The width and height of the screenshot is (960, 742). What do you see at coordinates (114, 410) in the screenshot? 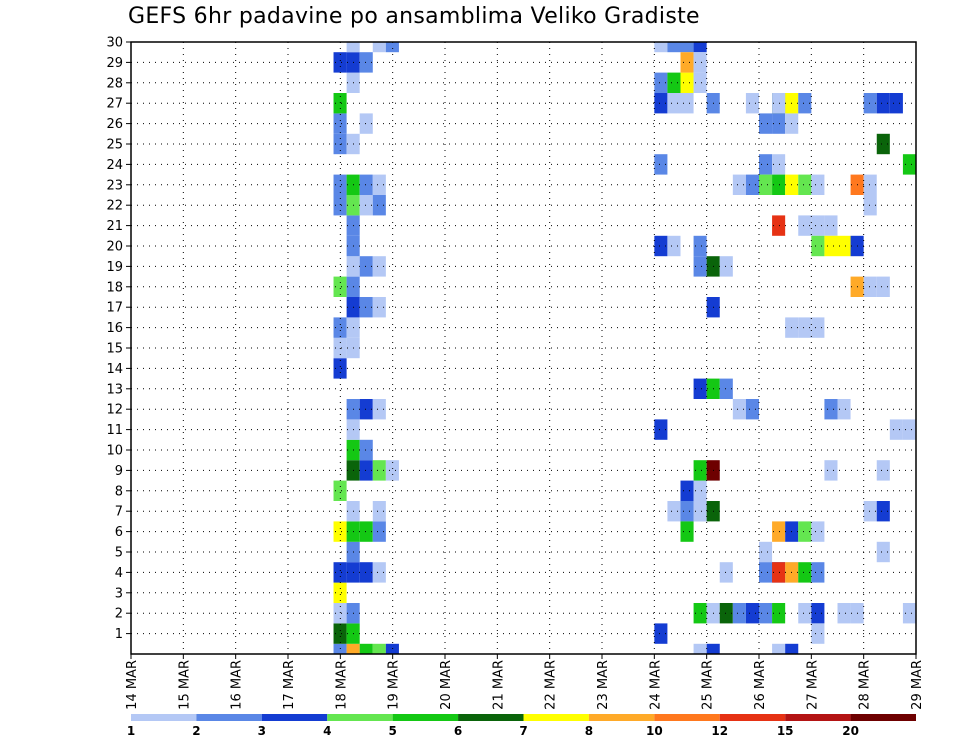
I see `y-tick-label: 12` at bounding box center [114, 410].